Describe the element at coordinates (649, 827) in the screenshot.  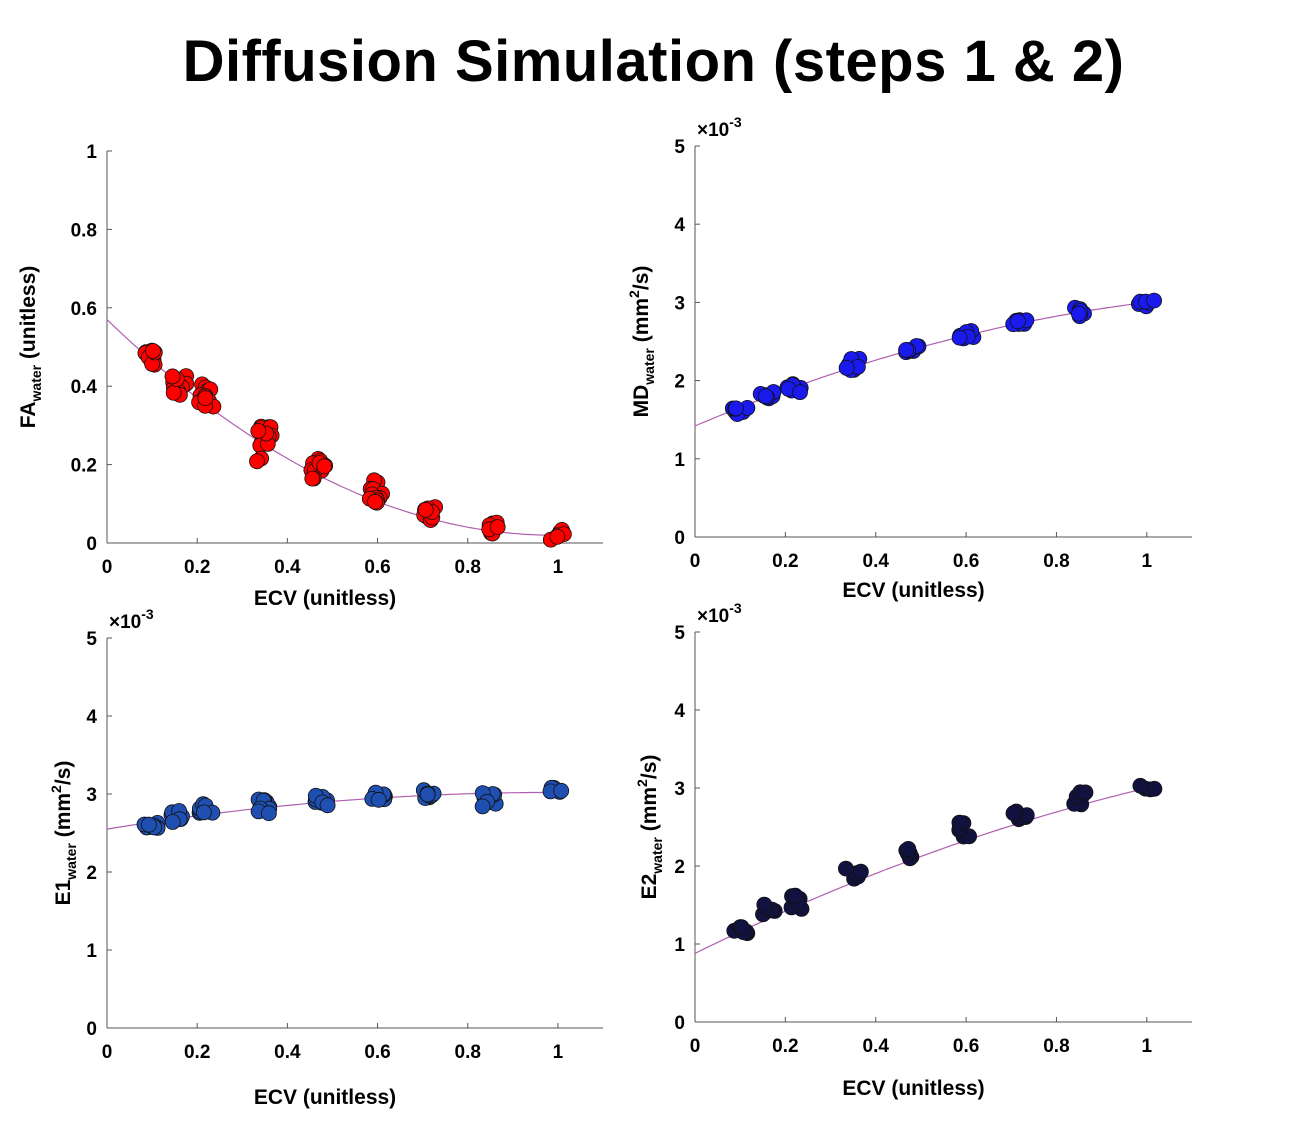
I see `y-axis-label: E2water (mm2/s)` at that location.